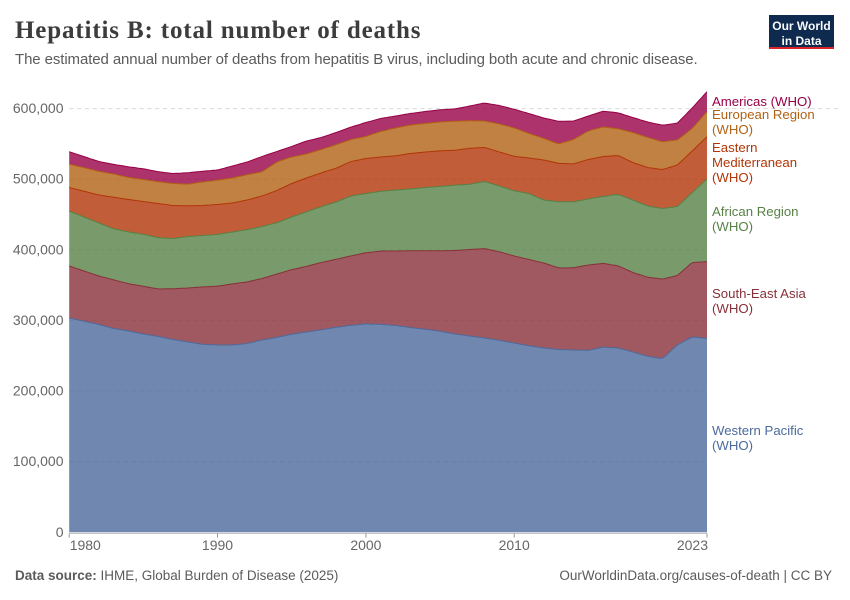 This screenshot has width=850, height=600. I want to click on svg-text: 300,000, so click(38, 320).